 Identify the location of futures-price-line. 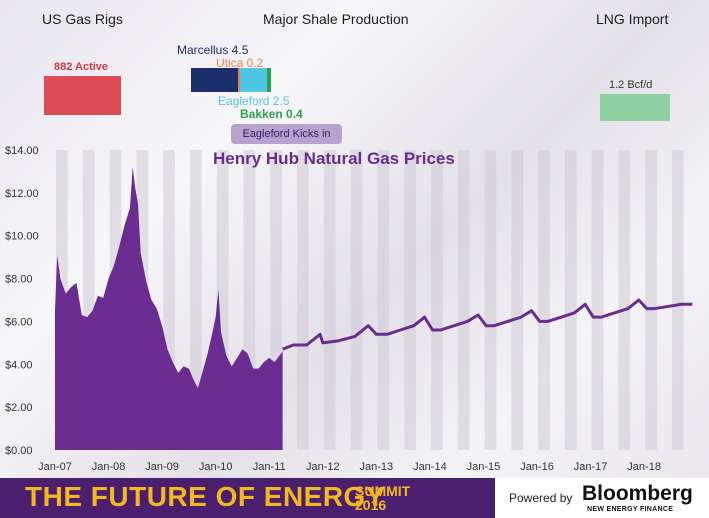
(487, 324).